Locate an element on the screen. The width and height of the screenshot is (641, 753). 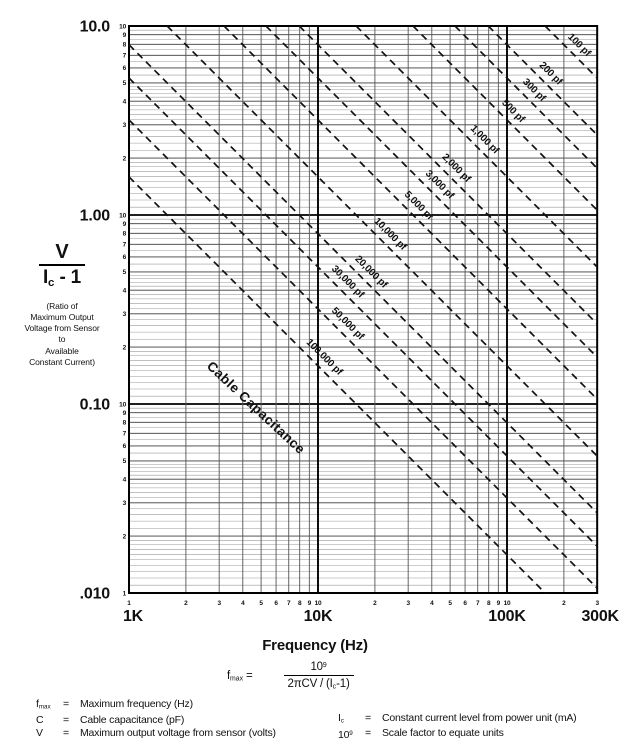
legend-term-base: f is located at coordinates (37, 704).